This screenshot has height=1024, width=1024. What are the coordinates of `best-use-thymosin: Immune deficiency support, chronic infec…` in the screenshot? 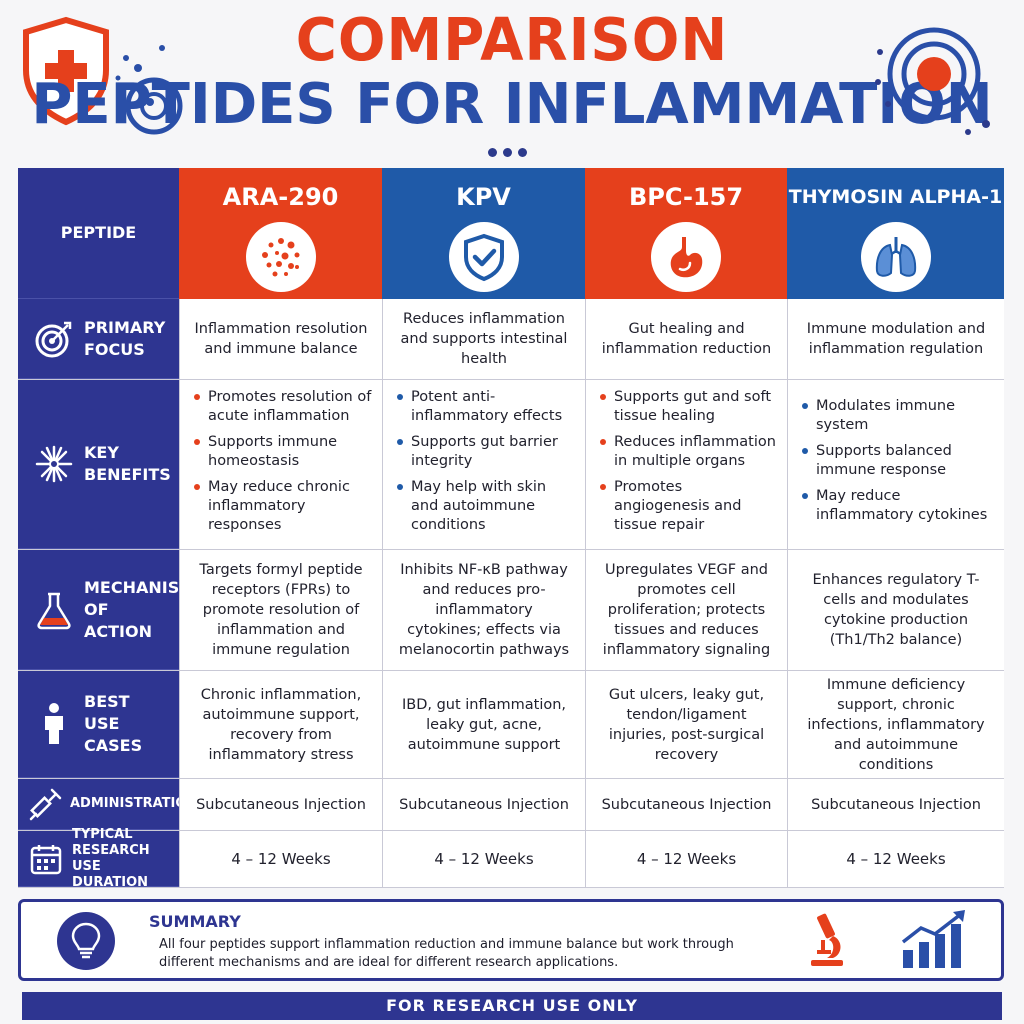 It's located at (895, 724).